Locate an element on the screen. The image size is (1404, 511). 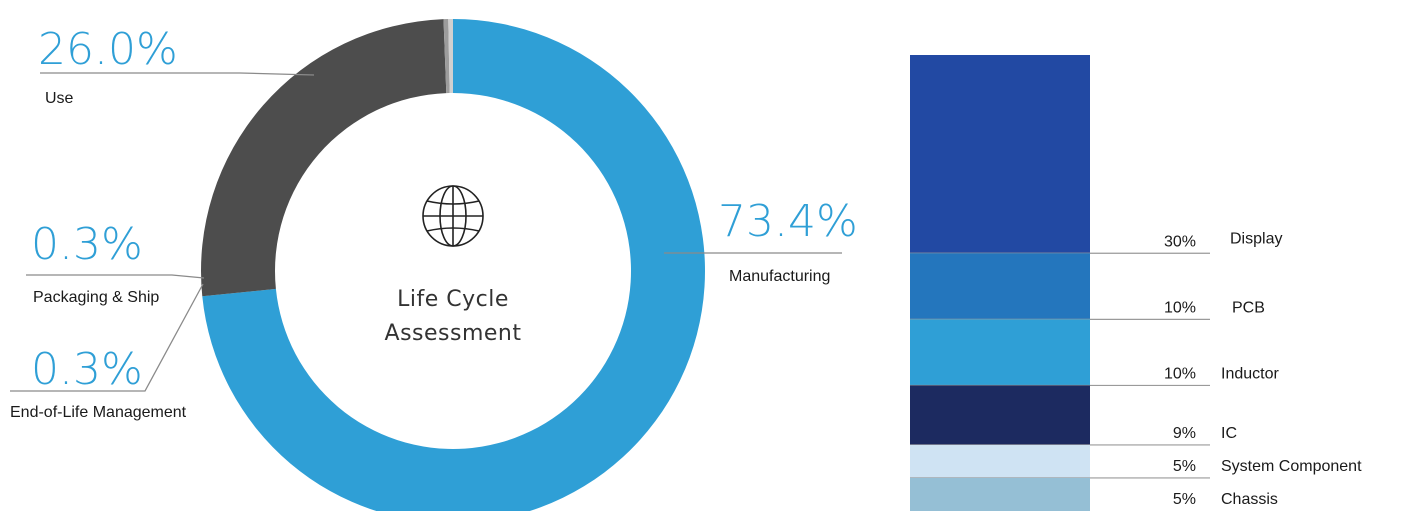
bar-label-chassis: Chassis is located at coordinates (1249, 499).